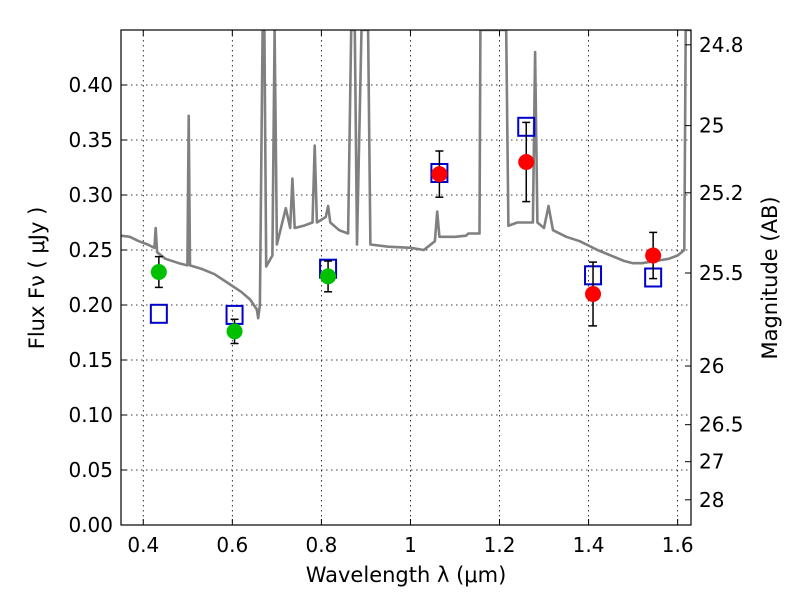 The height and width of the screenshot is (605, 800). I want to click on x-tick-label: 0.4, so click(143, 545).